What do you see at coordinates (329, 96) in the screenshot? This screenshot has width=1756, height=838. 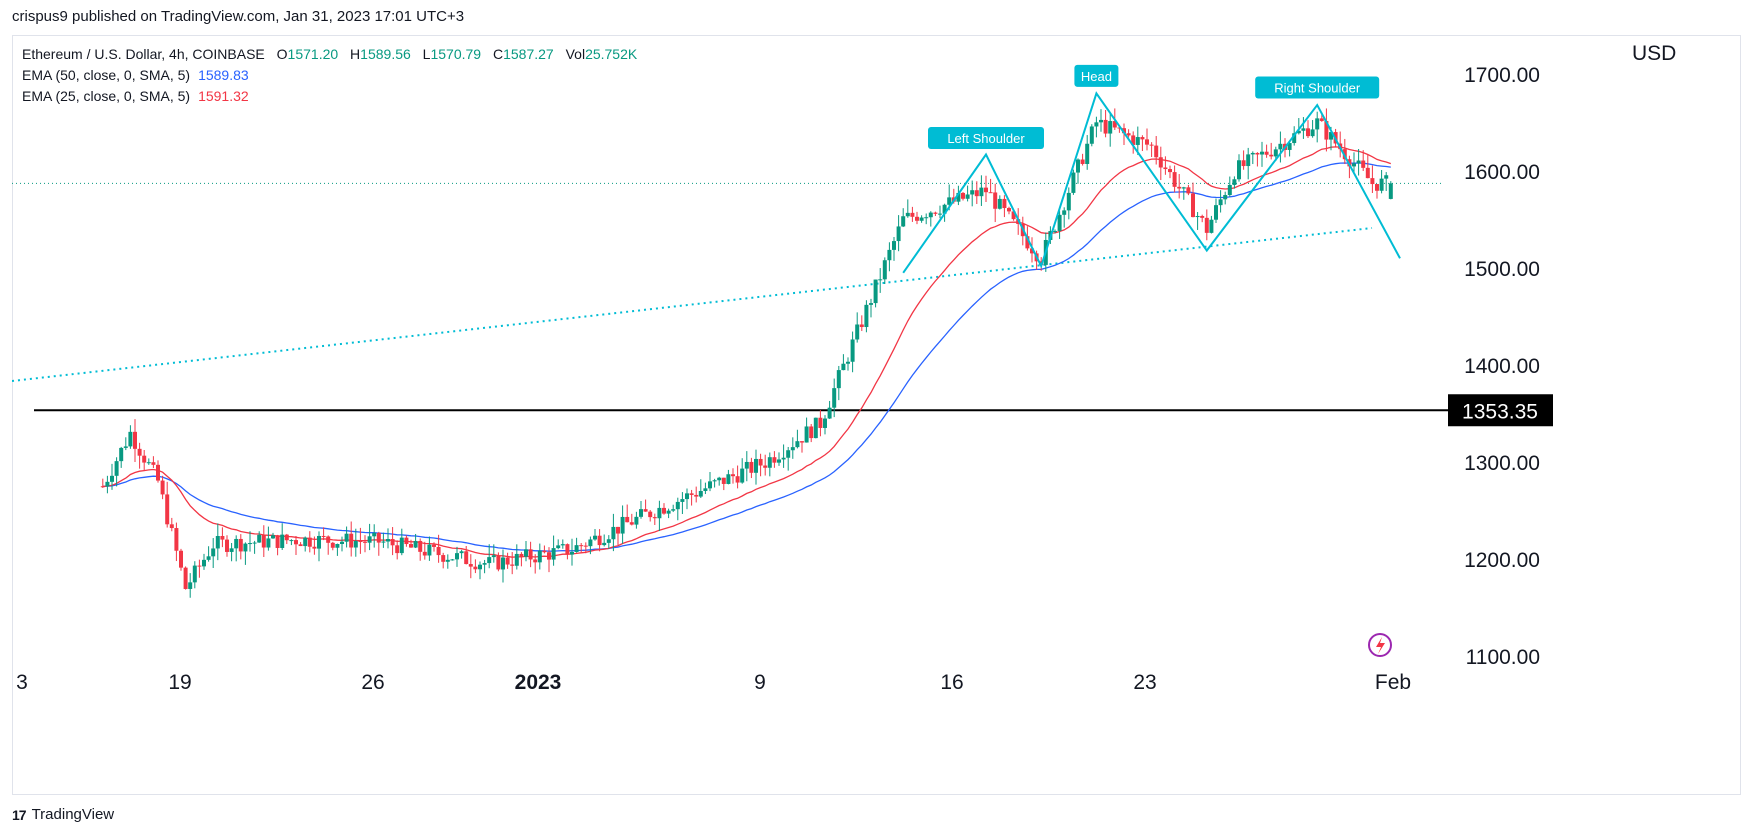 I see `ema25-row: EMA (25, close, 0, SMA, 5) 1591.32` at bounding box center [329, 96].